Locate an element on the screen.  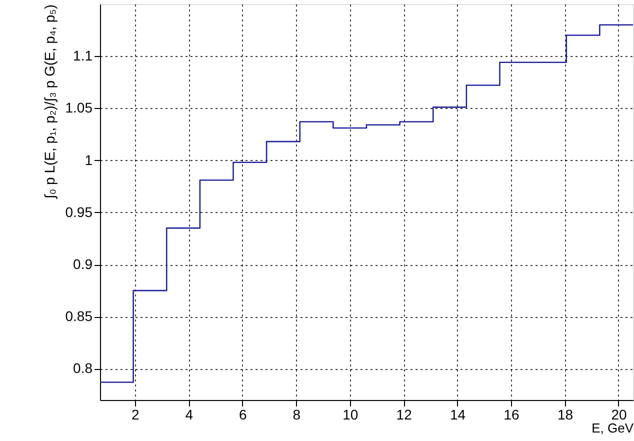
x-tick-label: 8 is located at coordinates (296, 414).